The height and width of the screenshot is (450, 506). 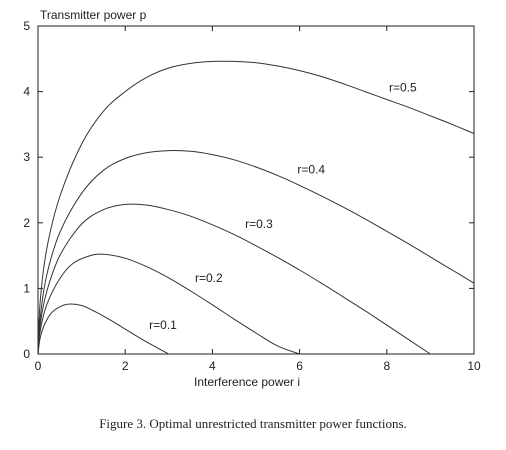 What do you see at coordinates (299, 366) in the screenshot?
I see `x-tick-label: 6` at bounding box center [299, 366].